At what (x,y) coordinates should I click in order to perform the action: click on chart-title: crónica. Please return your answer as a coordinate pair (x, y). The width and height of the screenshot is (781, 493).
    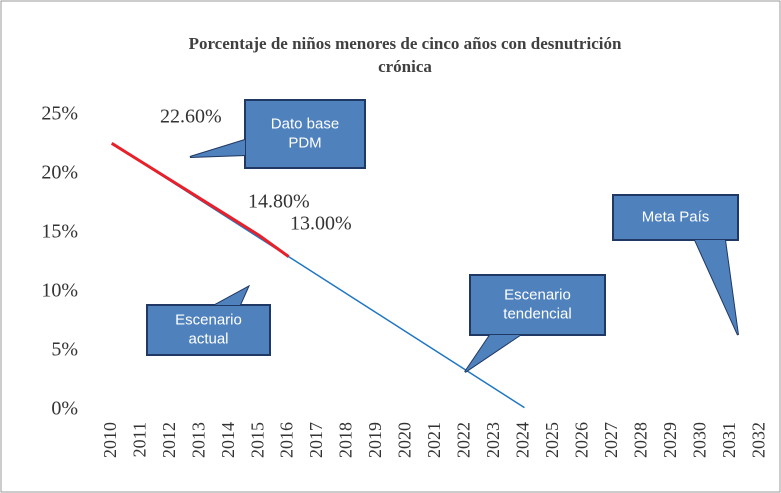
    Looking at the image, I should click on (405, 66).